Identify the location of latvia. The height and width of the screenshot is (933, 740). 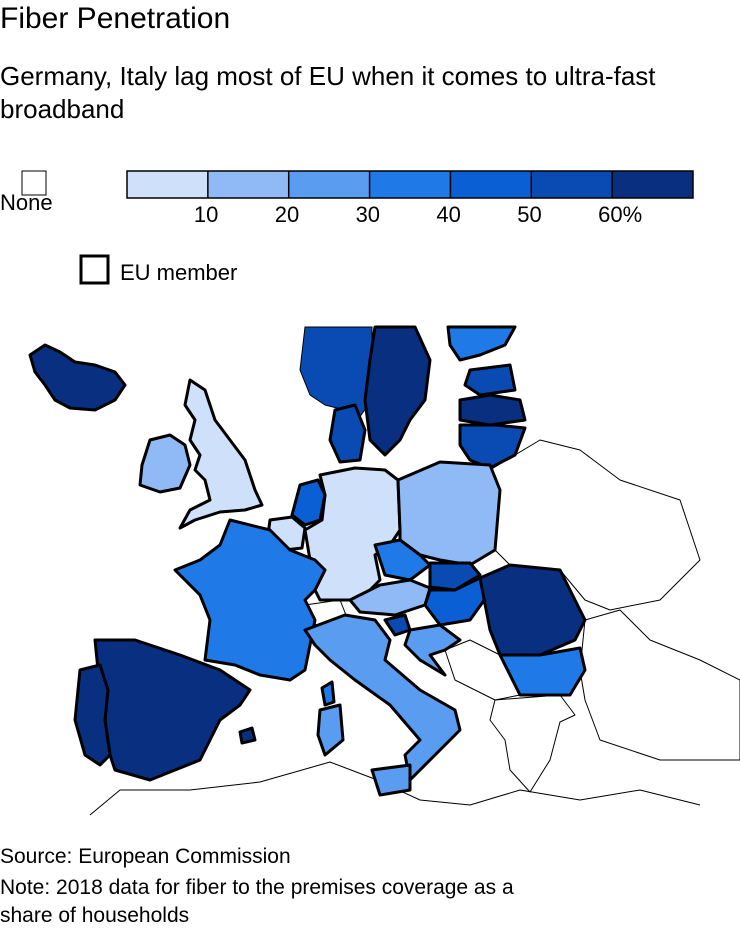
(492, 410).